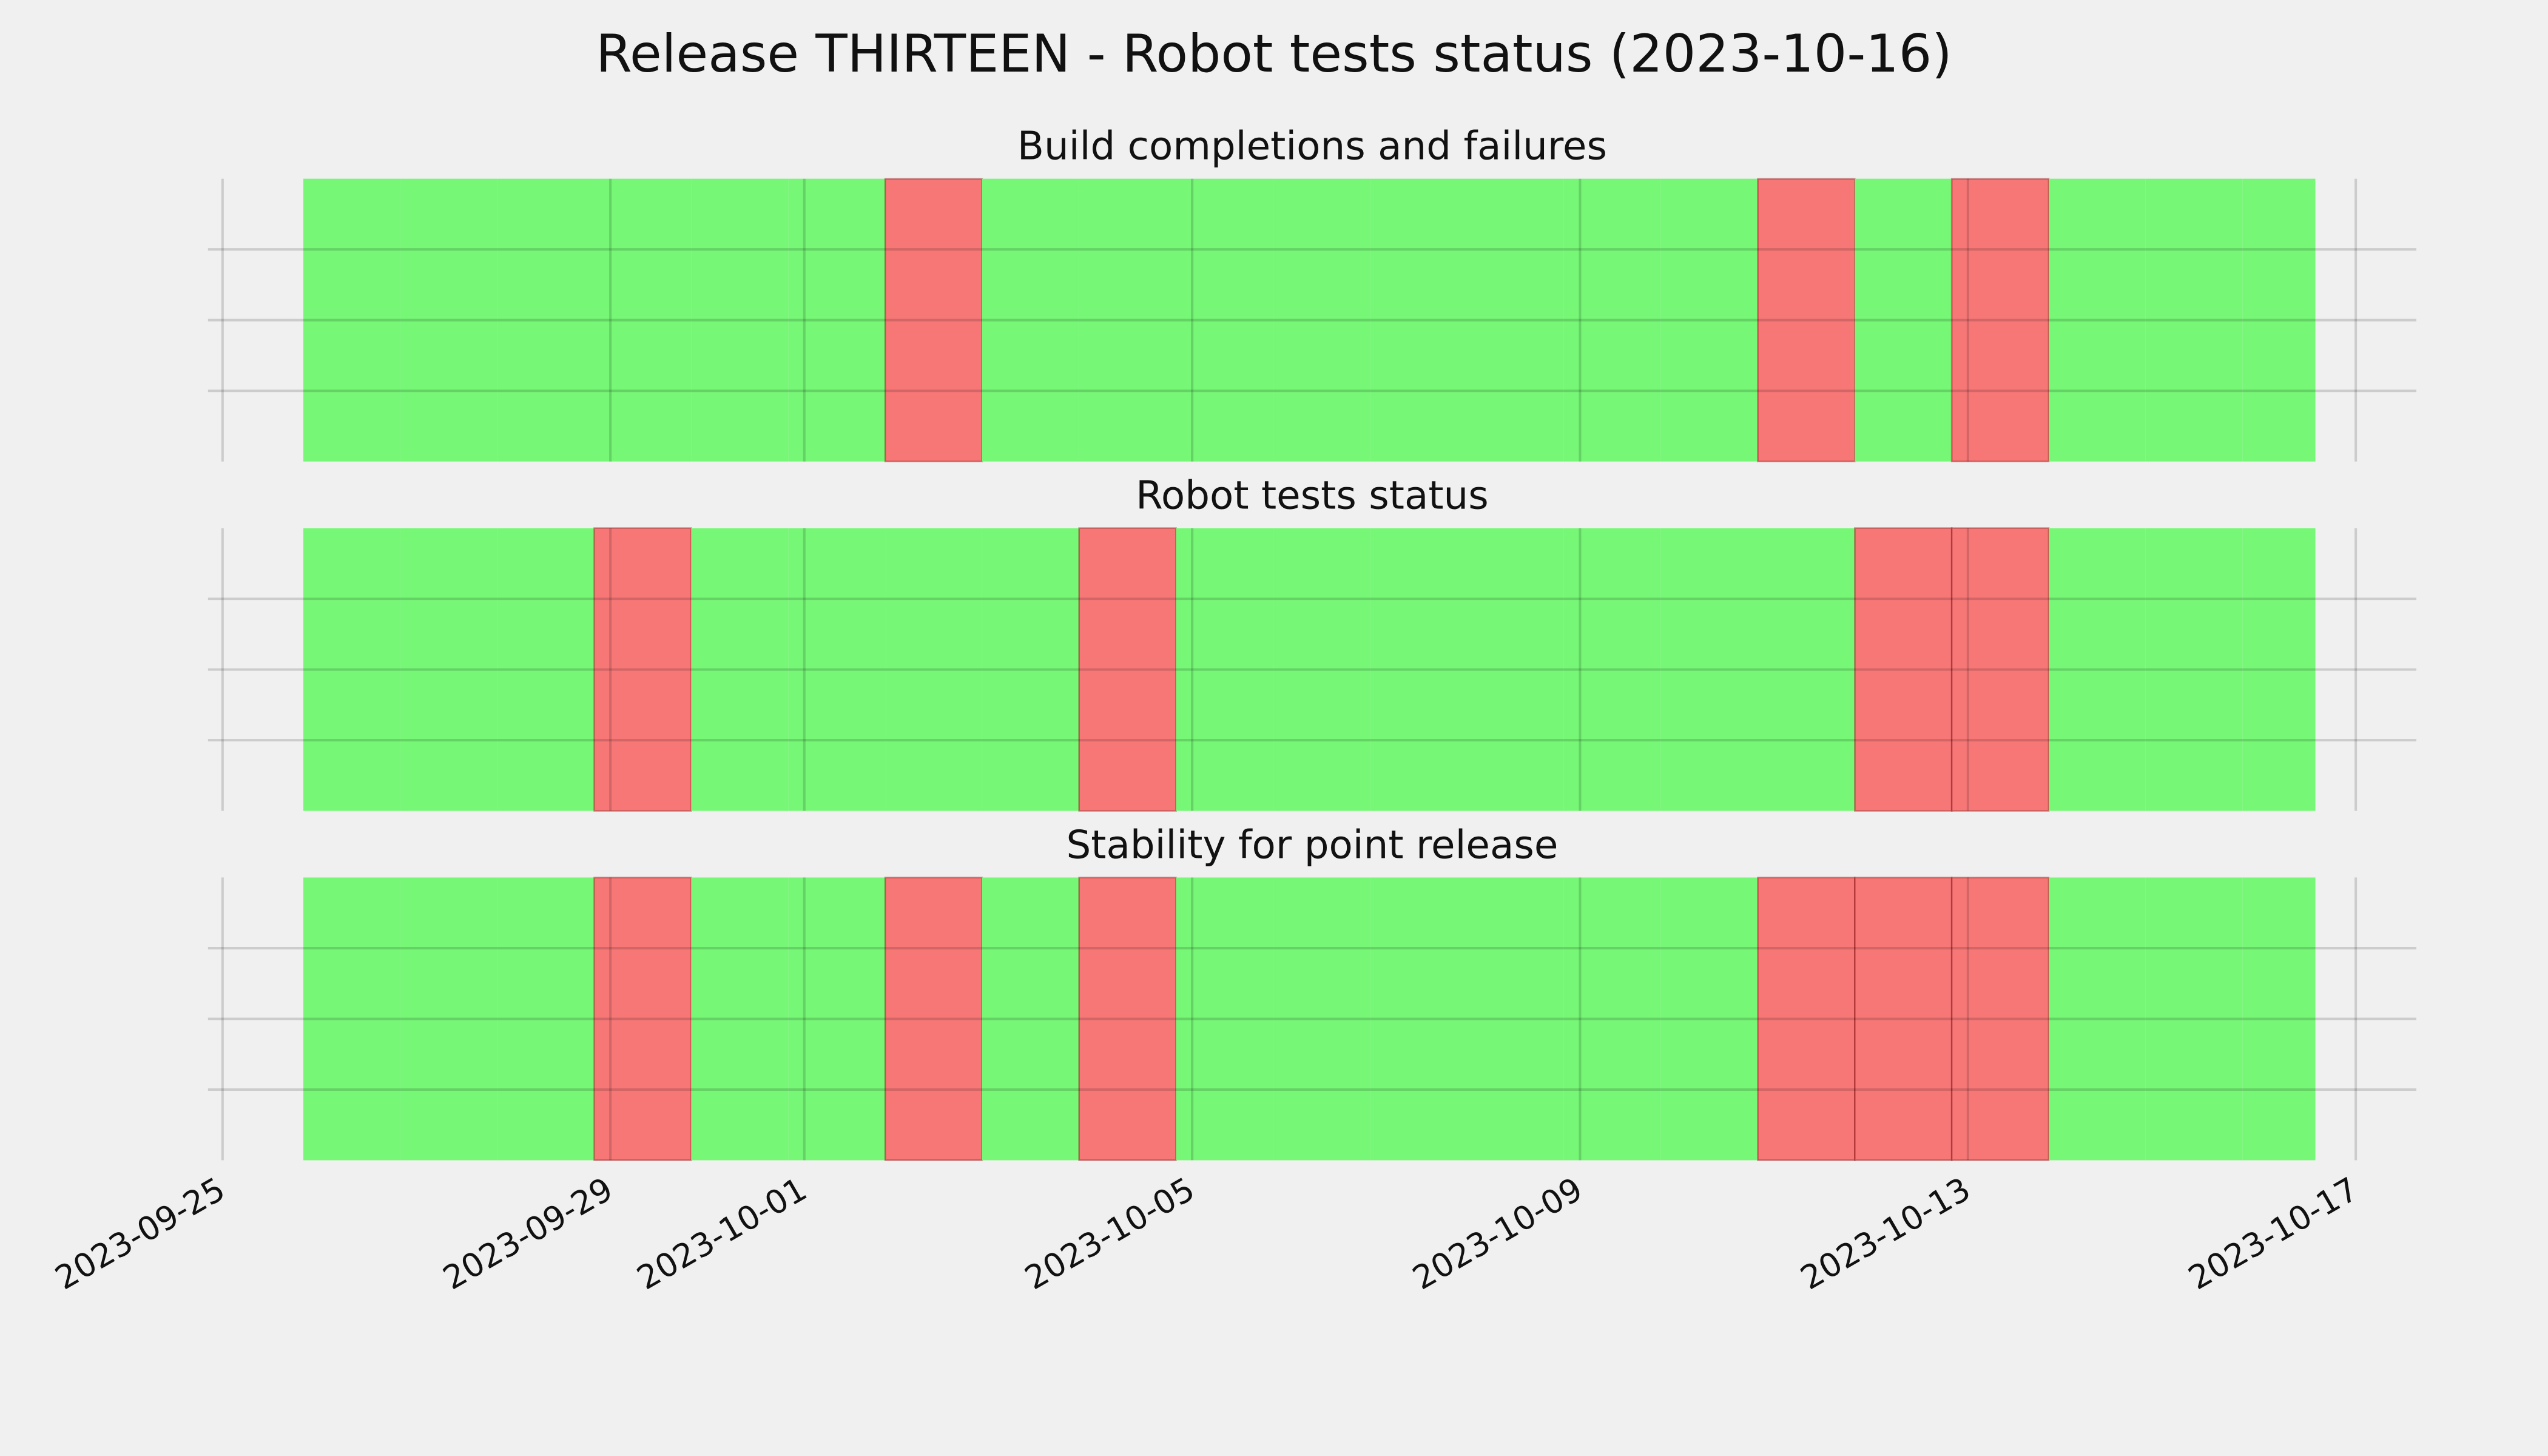  What do you see at coordinates (1313, 845) in the screenshot?
I see `panel-title: Stability for point release` at bounding box center [1313, 845].